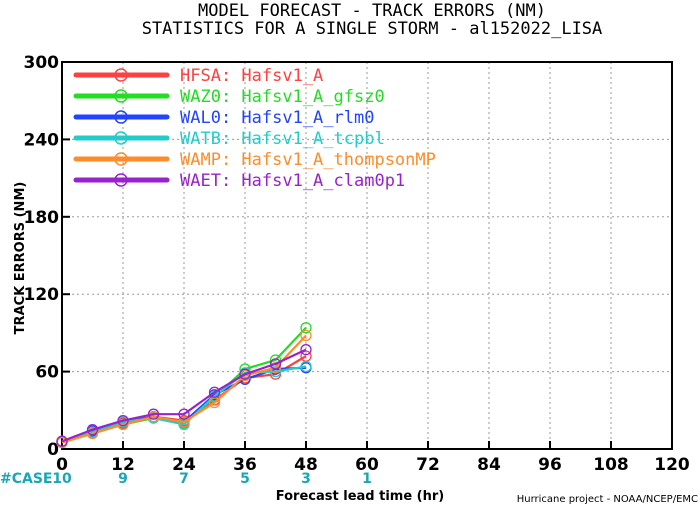 This screenshot has height=506, width=700. What do you see at coordinates (245, 479) in the screenshot?
I see `case-count: 5` at bounding box center [245, 479].